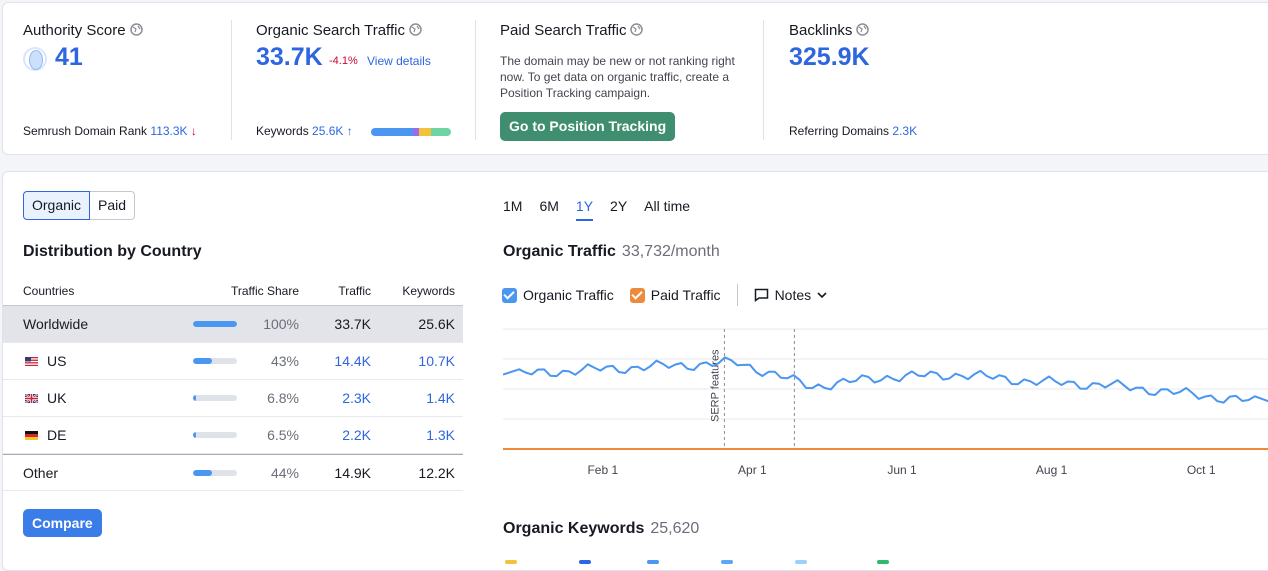  Describe the element at coordinates (112, 251) in the screenshot. I see `distribution-title: Distribution by Country` at that location.